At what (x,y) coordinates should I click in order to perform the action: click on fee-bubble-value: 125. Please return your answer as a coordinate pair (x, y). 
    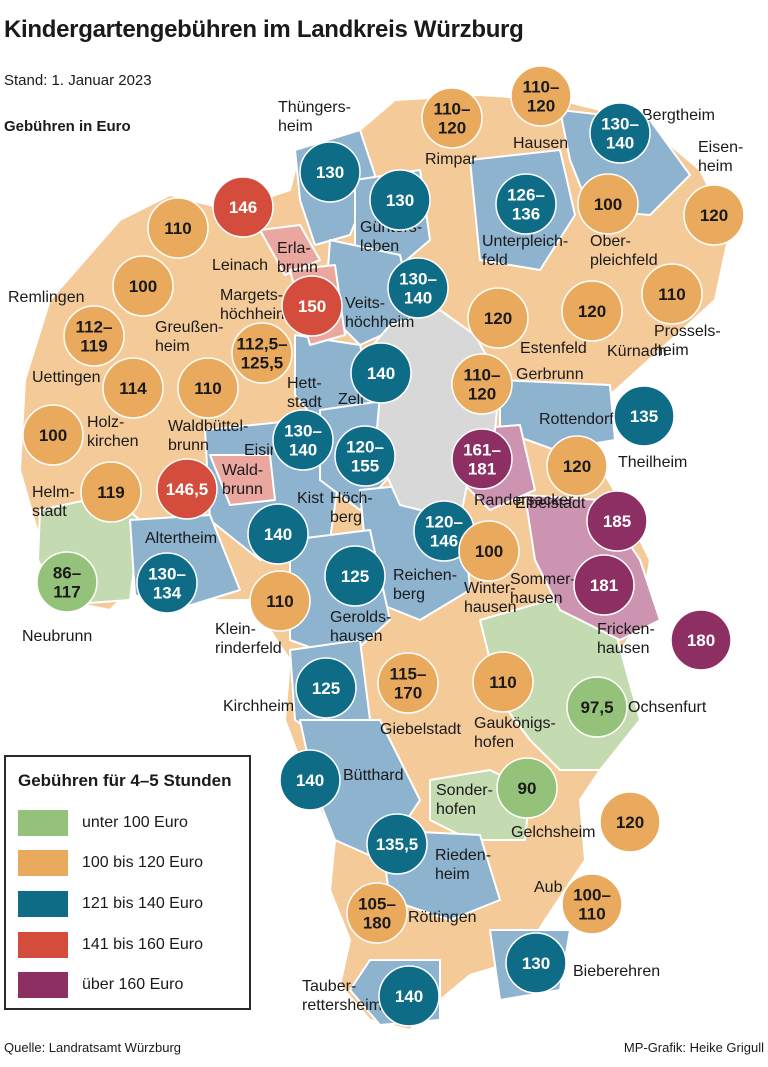
    Looking at the image, I should click on (355, 576).